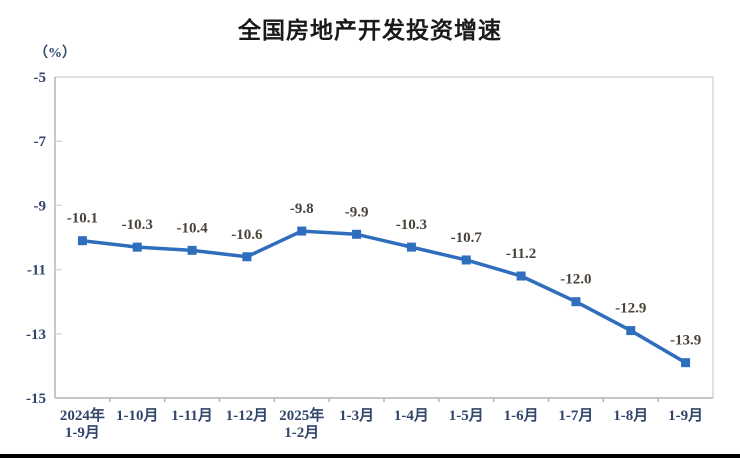 Image resolution: width=740 pixels, height=459 pixels. What do you see at coordinates (356, 415) in the screenshot?
I see `x-category-label: 1-3月` at bounding box center [356, 415].